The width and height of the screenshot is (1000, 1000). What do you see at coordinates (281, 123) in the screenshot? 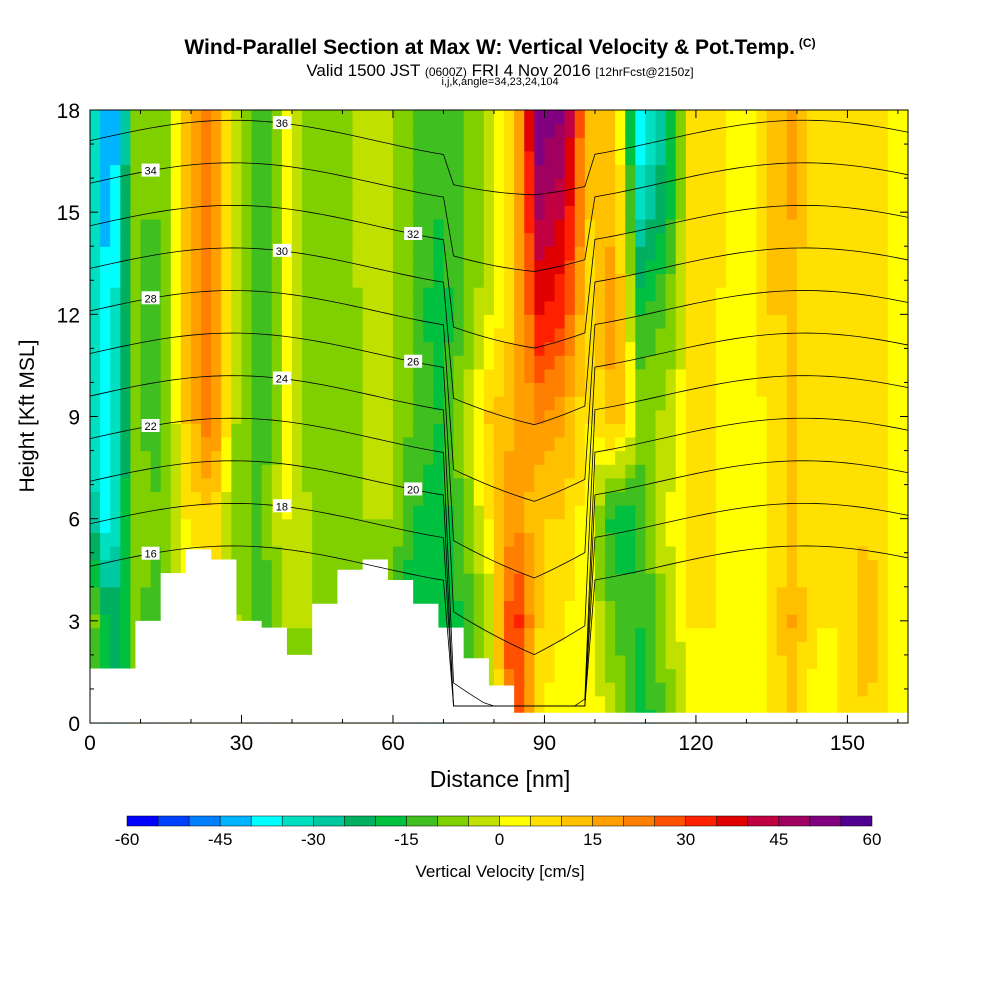
I see `theta-label-bg` at bounding box center [281, 123].